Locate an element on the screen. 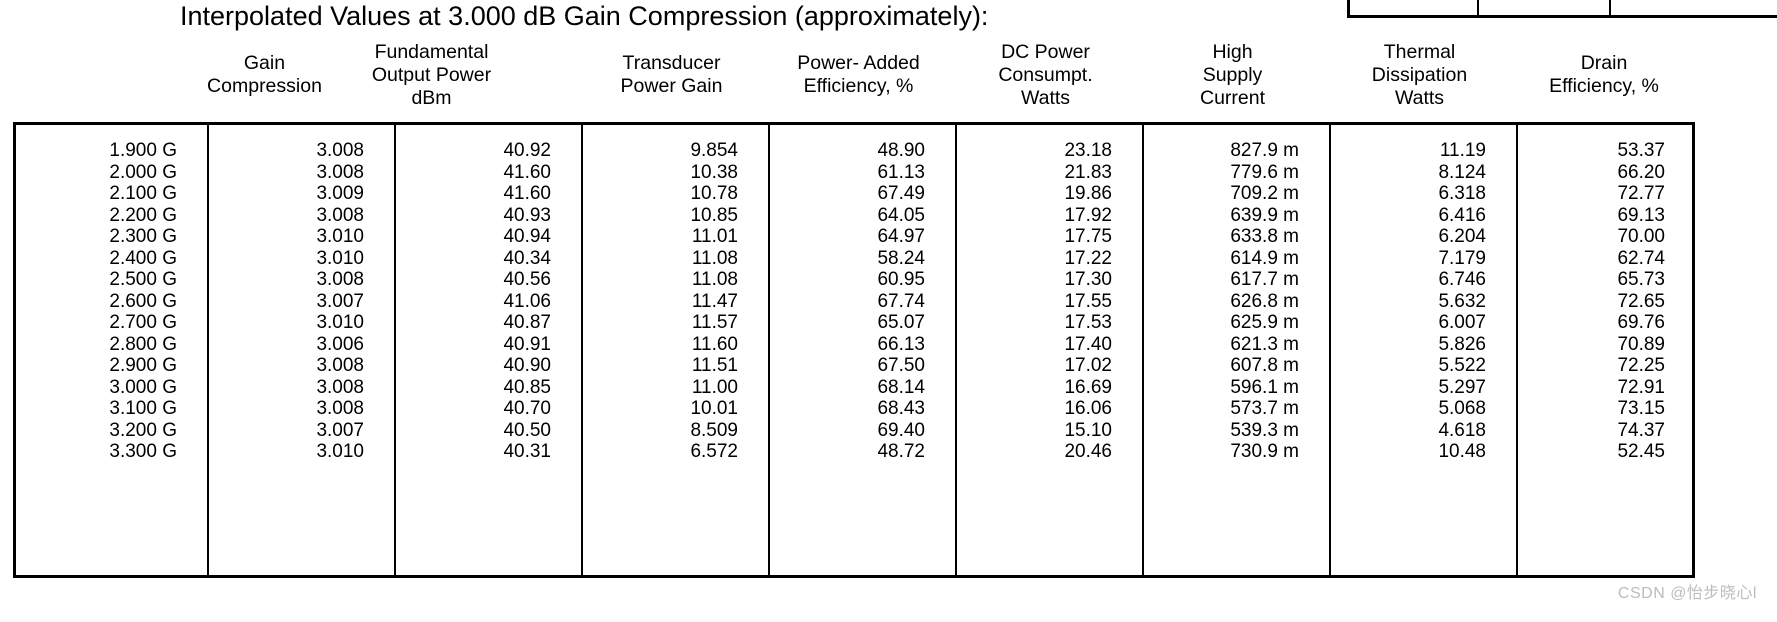  watermark: CSDN @怡步晓心l is located at coordinates (1687, 593).